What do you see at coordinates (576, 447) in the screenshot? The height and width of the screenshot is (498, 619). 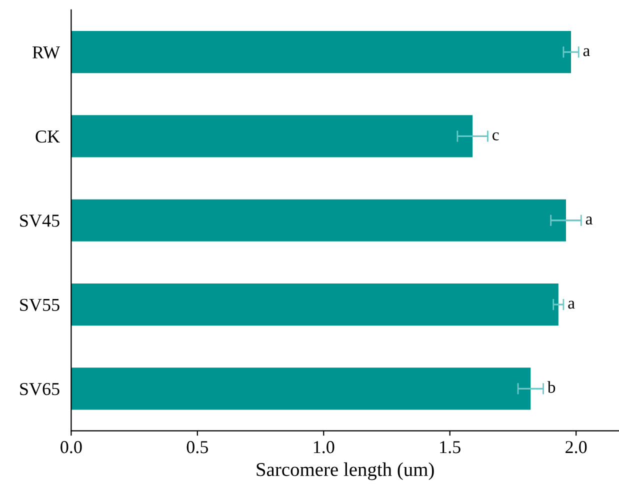 I see `x-tick-label: 2.0` at bounding box center [576, 447].